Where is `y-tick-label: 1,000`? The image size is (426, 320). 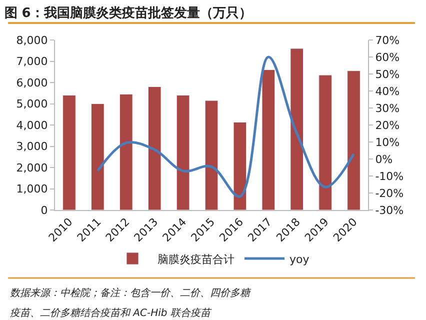
y-tick-label: 1,000 is located at coordinates (32, 189).